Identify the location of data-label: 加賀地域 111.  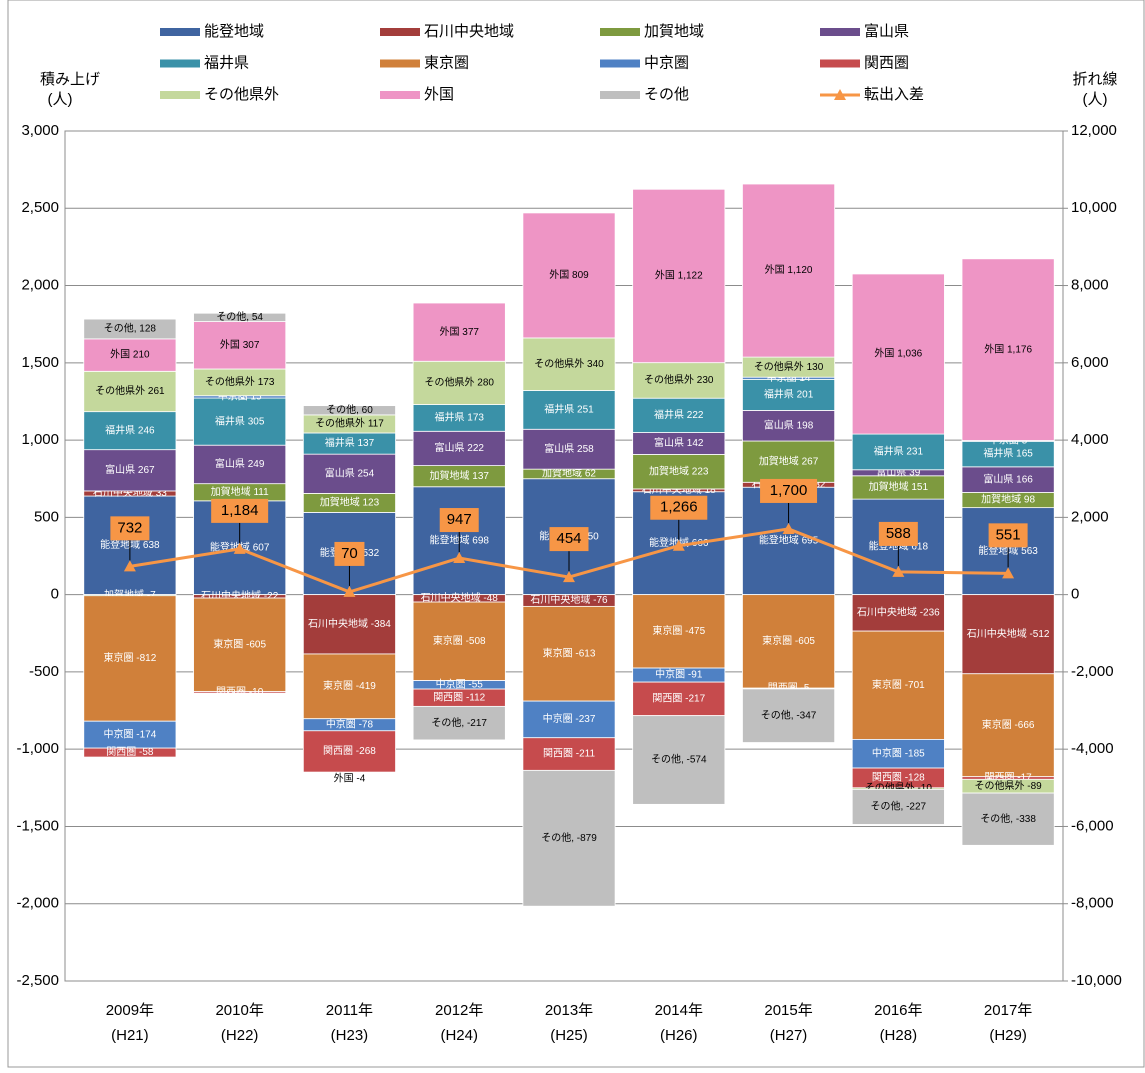
(240, 491).